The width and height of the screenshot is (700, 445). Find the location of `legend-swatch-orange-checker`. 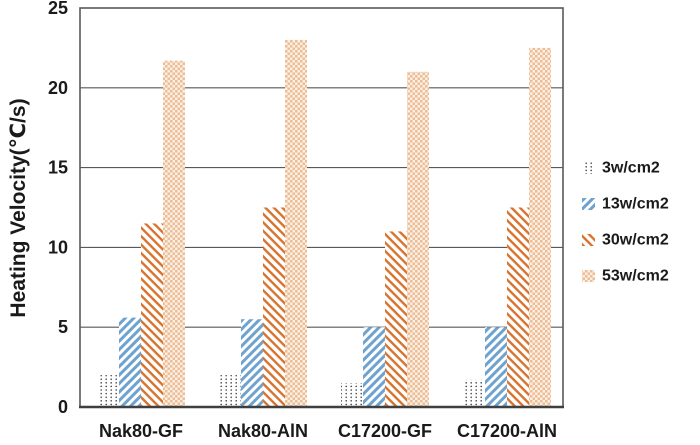

legend-swatch-orange-checker is located at coordinates (588, 276).